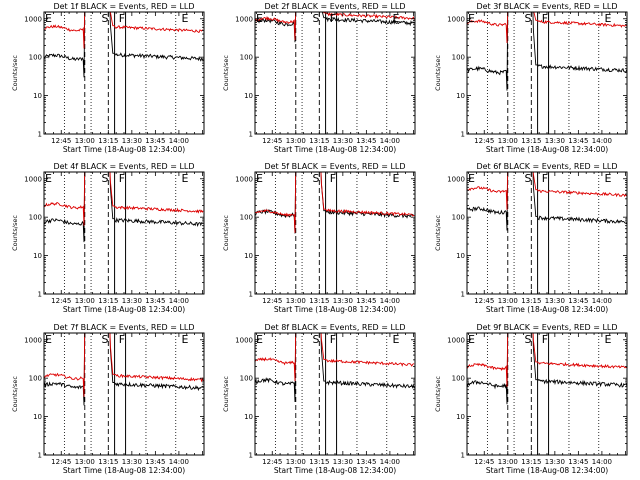 The width and height of the screenshot is (640, 480). I want to click on panel-title: Det 3f BLACK = Events, RED = LLD, so click(546, 6).